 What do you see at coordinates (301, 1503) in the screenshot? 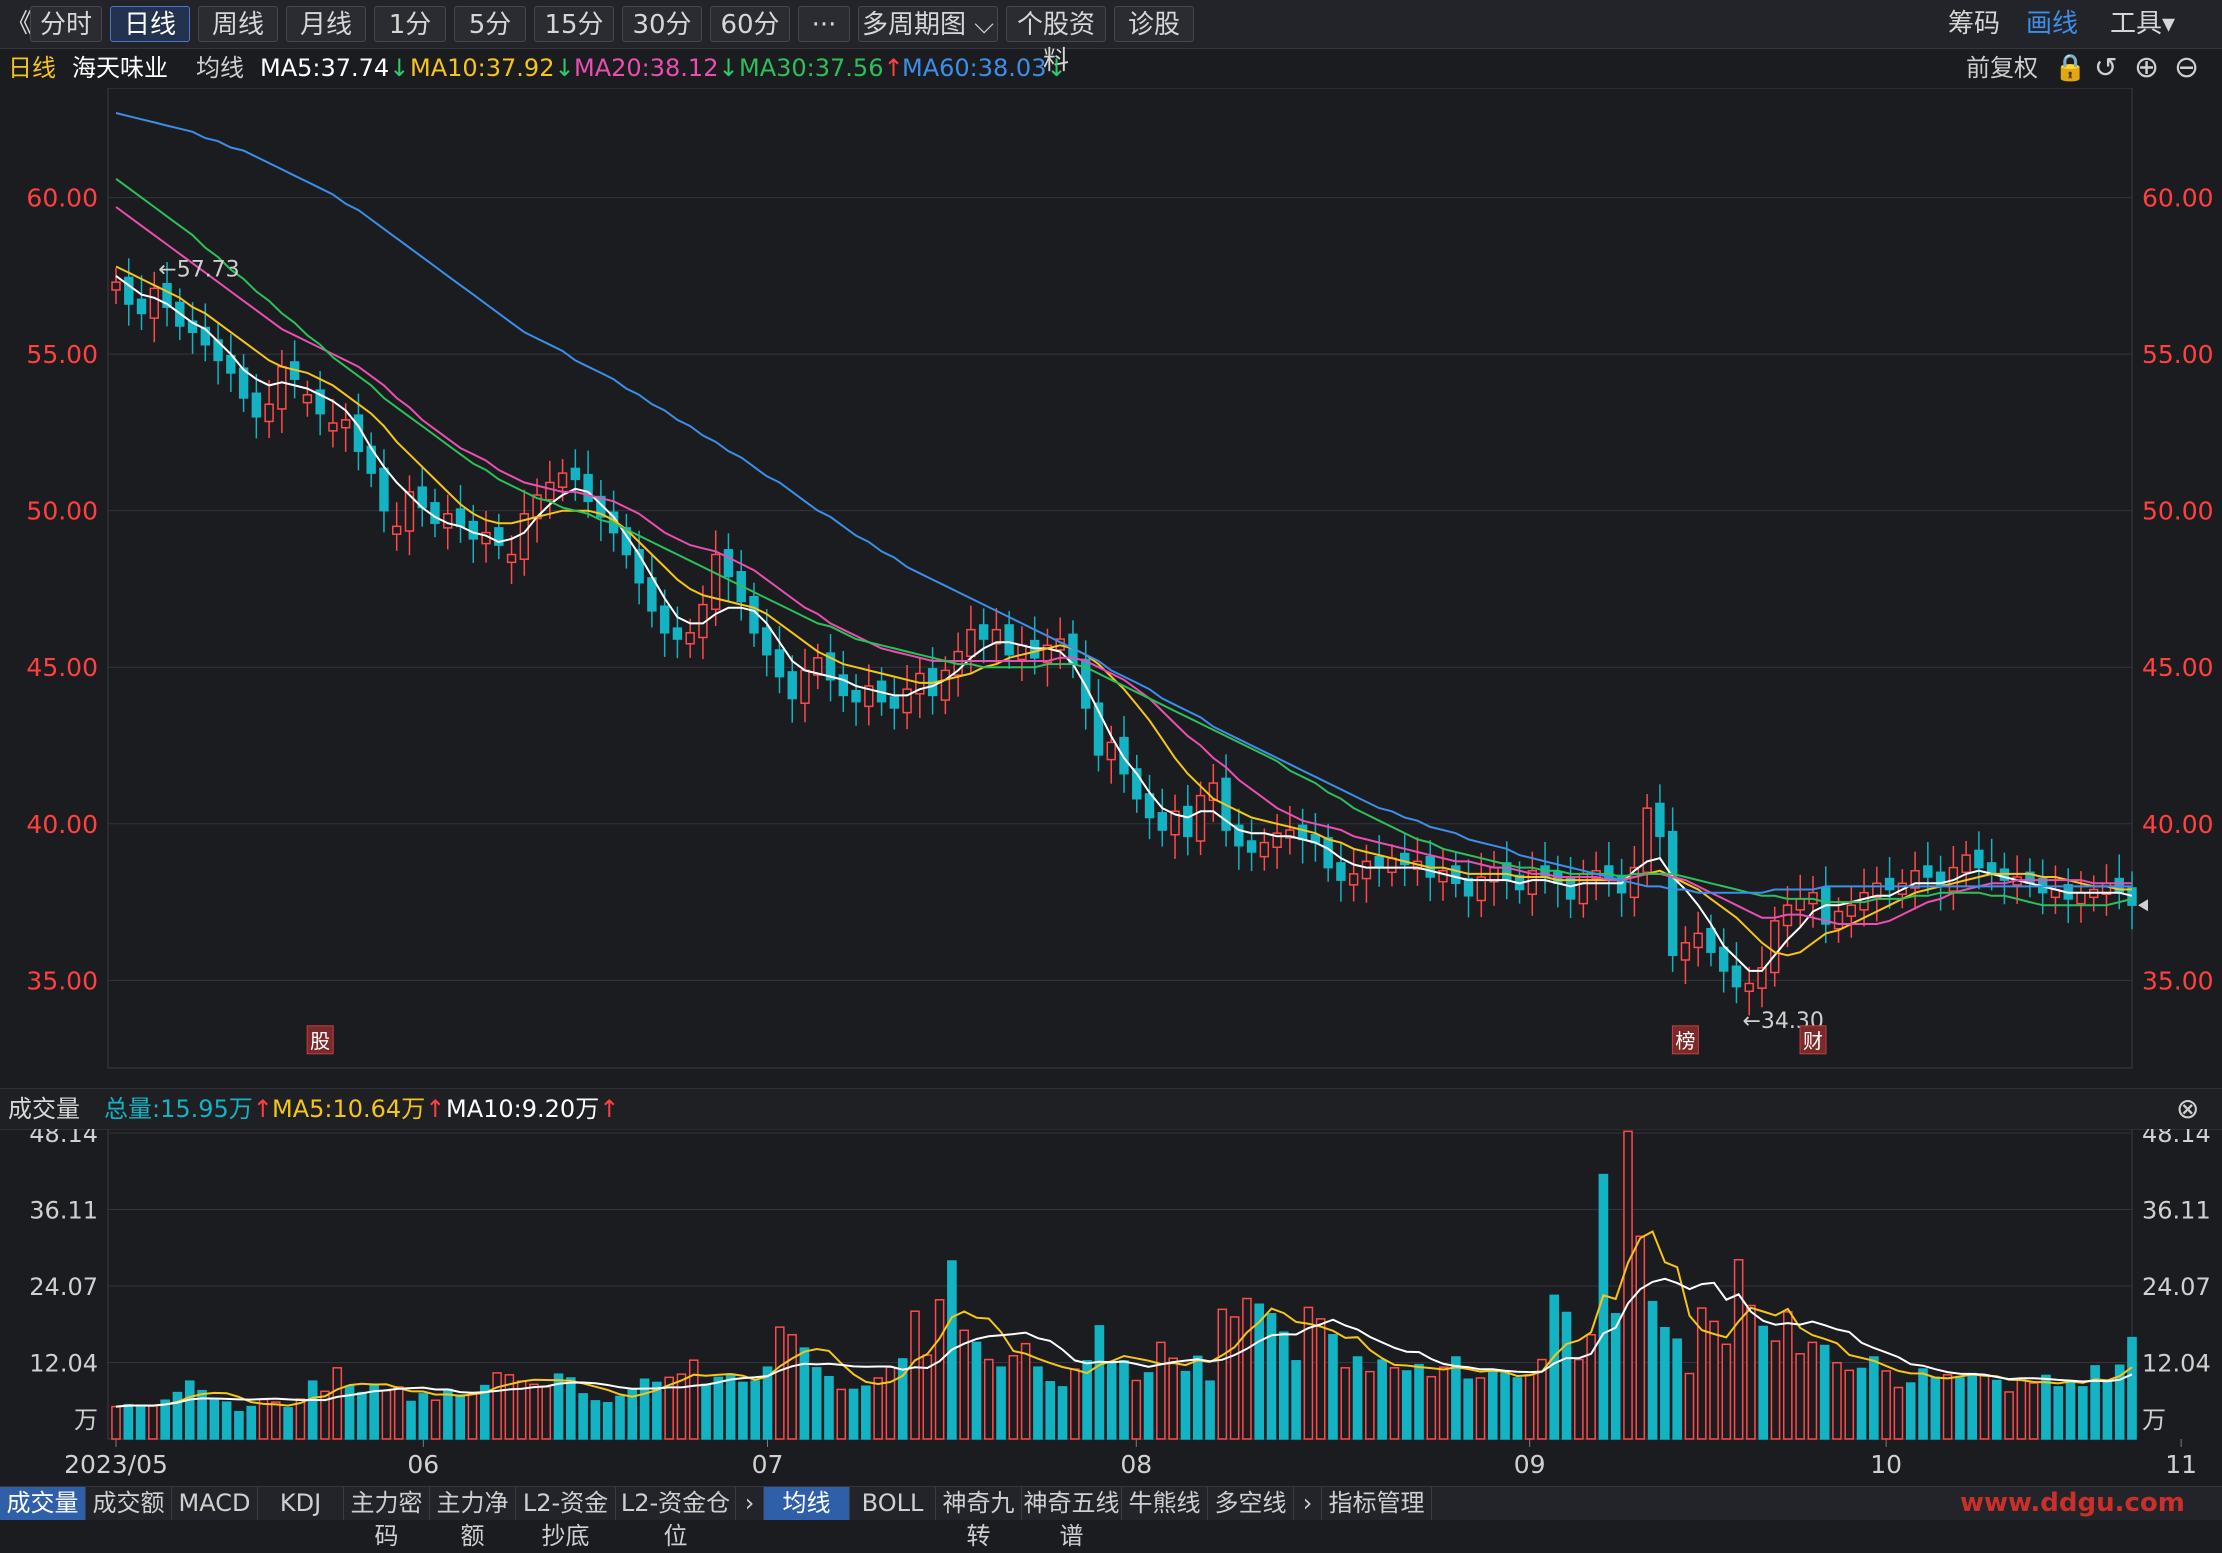
I see `tab-kdj: KDJ` at bounding box center [301, 1503].